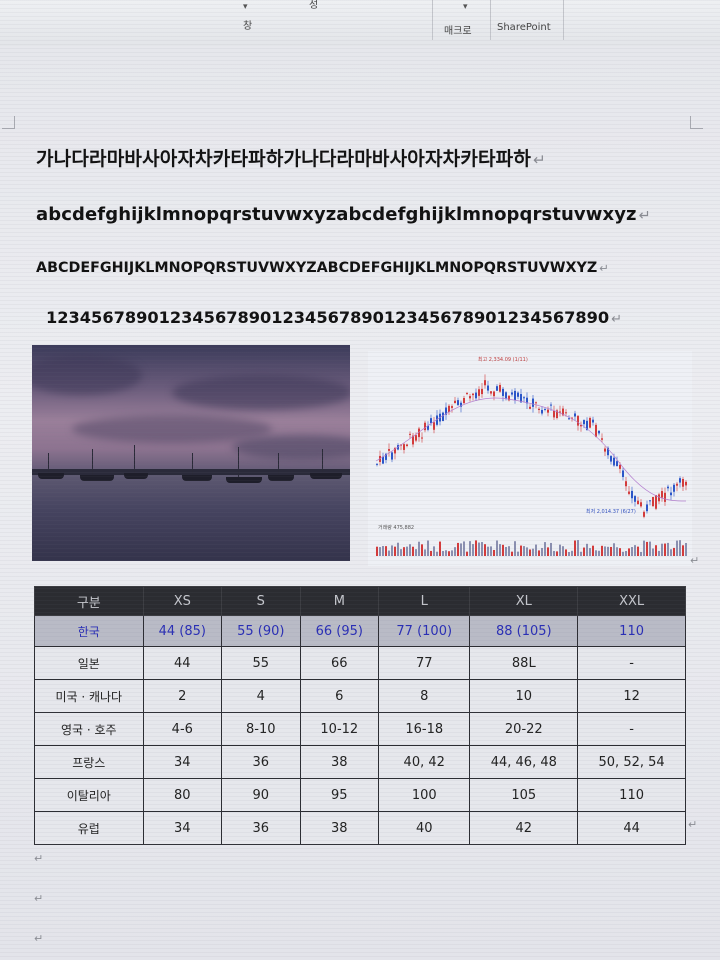 Image resolution: width=720 pixels, height=960 pixels. I want to click on table-cell: 77 (100), so click(424, 631).